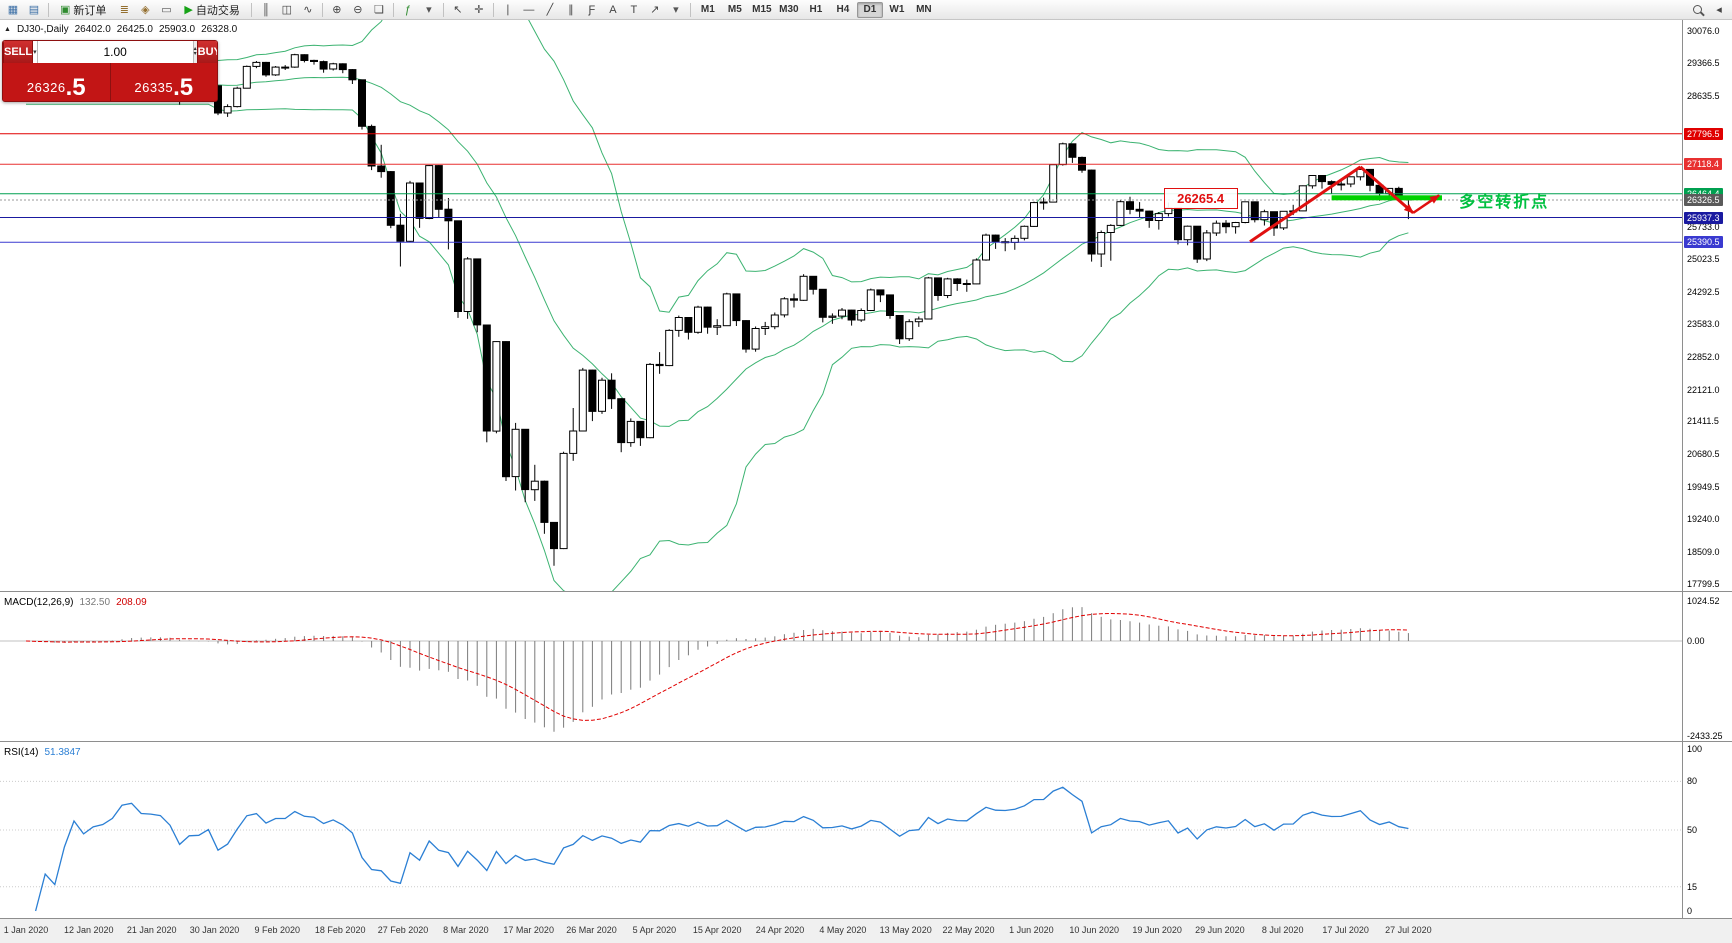 The image size is (1732, 943). I want to click on price-tick: 30076.0, so click(1703, 30).